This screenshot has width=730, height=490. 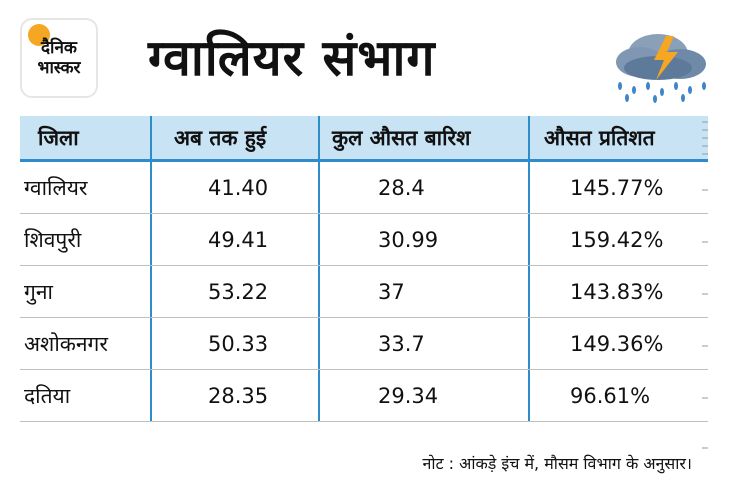 I want to click on table-row: गुना 53.22 37 143.83%, so click(x=364, y=292).